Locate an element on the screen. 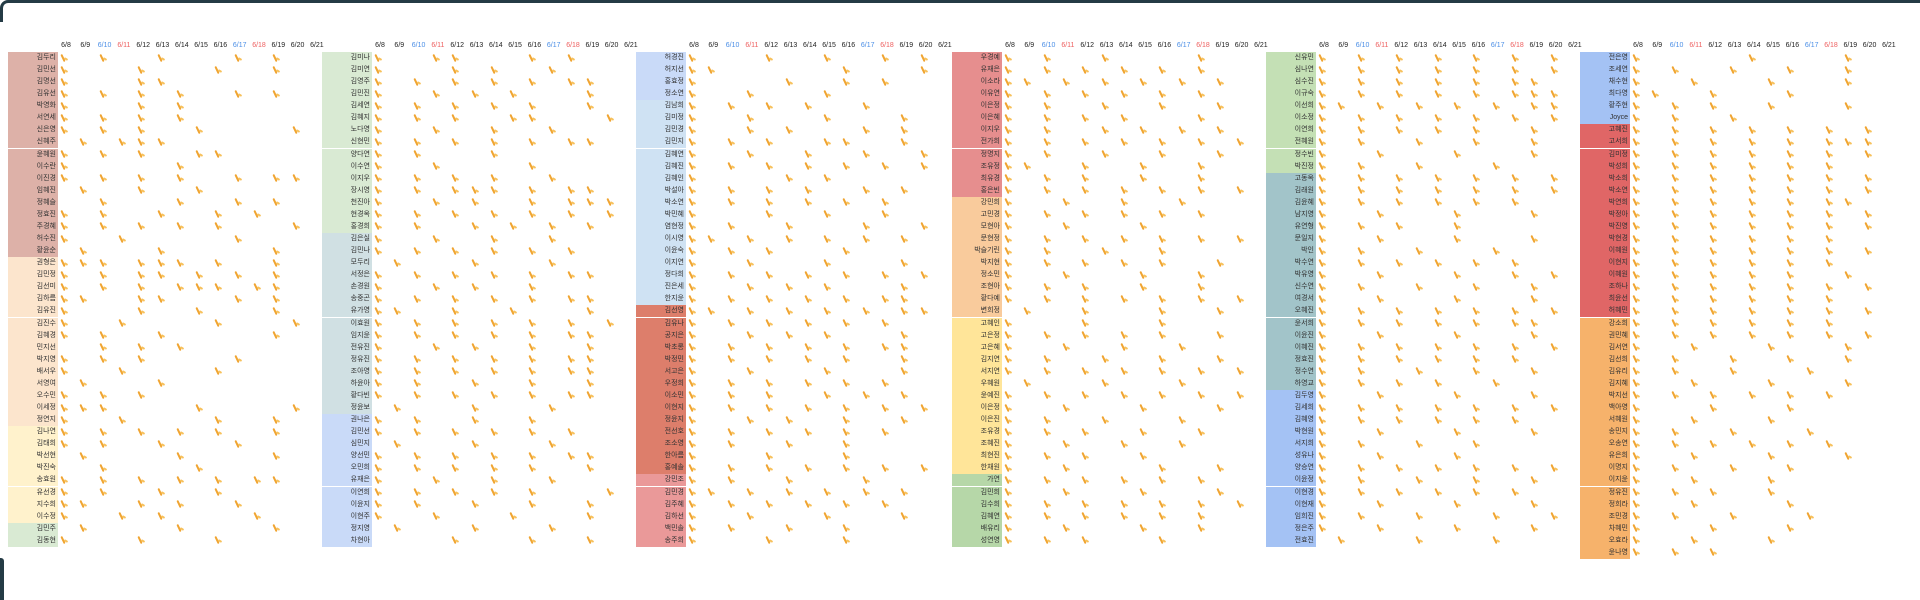 The height and width of the screenshot is (600, 1920). member-name: 김민지 is located at coordinates (661, 142).